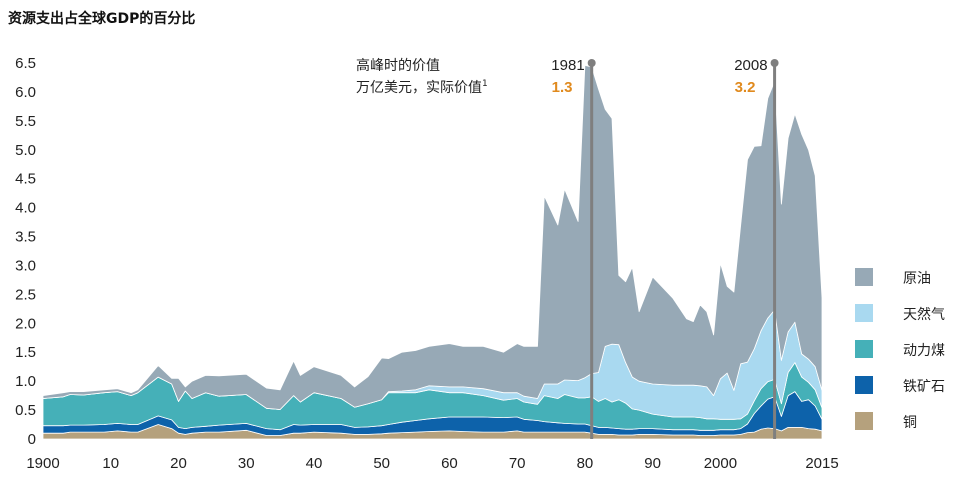 The height and width of the screenshot is (489, 970). What do you see at coordinates (562, 87) in the screenshot?
I see `peak-value-label: 1.3` at bounding box center [562, 87].